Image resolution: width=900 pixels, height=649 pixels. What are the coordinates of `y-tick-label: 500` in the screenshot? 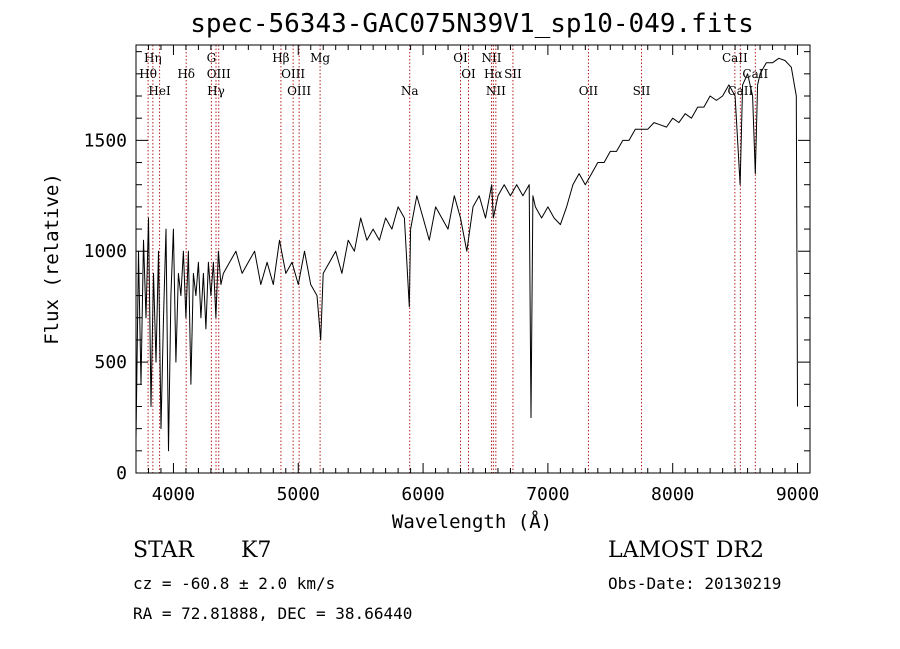 It's located at (110, 362).